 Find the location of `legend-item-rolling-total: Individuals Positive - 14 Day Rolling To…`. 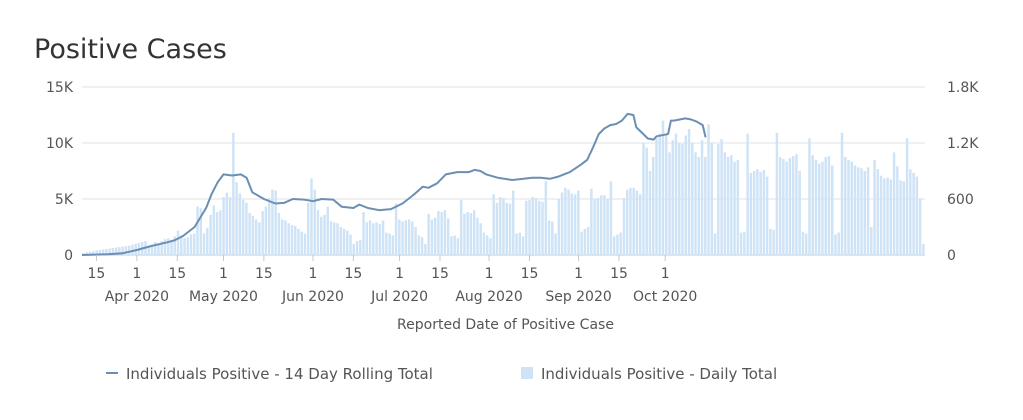

legend-item-rolling-total: Individuals Positive - 14 Day Rolling To… is located at coordinates (269, 374).